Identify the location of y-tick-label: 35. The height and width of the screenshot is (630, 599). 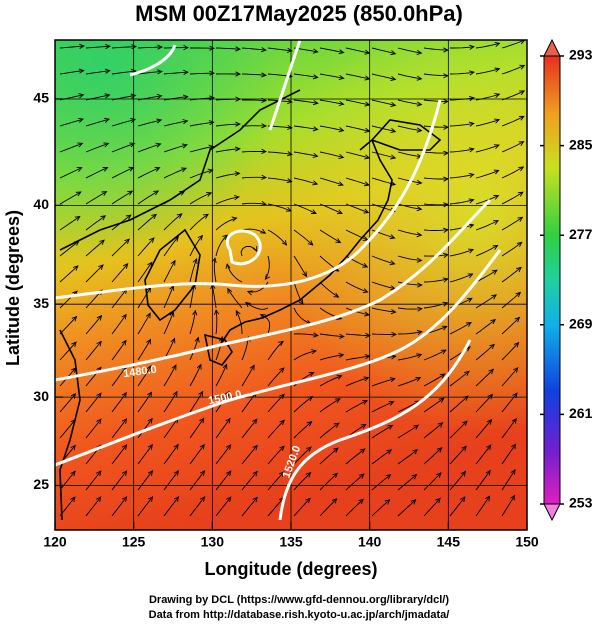
(41, 303).